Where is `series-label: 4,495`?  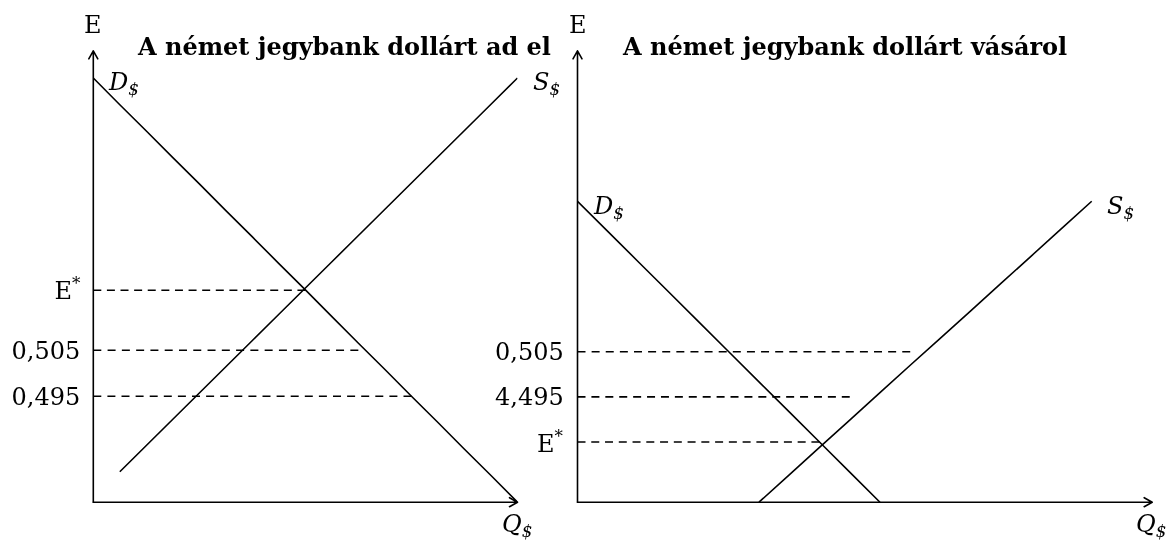 series-label: 4,495 is located at coordinates (529, 397).